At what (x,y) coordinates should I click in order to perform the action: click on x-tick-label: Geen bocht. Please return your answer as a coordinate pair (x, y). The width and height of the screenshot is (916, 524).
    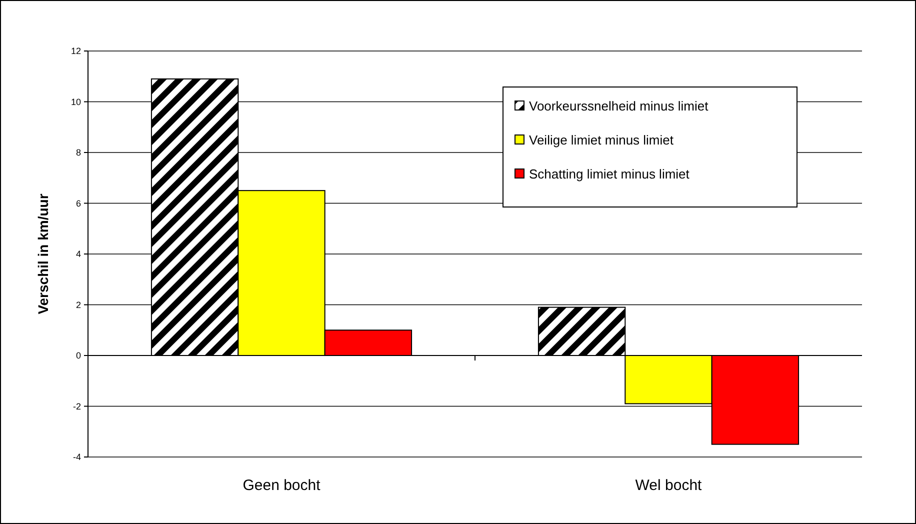
    Looking at the image, I should click on (282, 485).